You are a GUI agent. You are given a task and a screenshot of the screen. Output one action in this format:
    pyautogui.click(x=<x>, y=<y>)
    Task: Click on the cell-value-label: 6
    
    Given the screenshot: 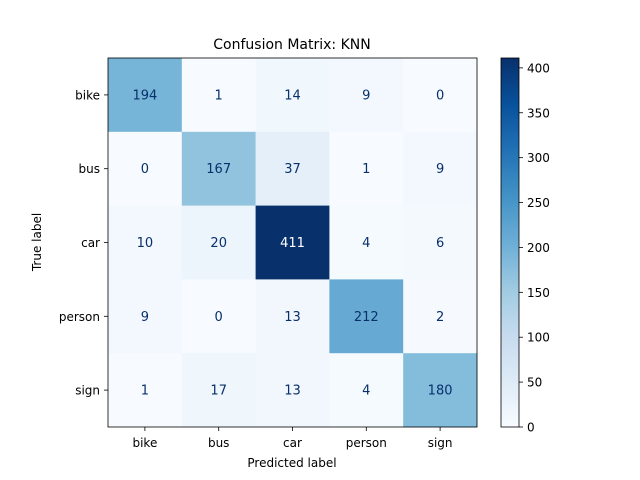 What is the action you would take?
    pyautogui.click(x=440, y=243)
    